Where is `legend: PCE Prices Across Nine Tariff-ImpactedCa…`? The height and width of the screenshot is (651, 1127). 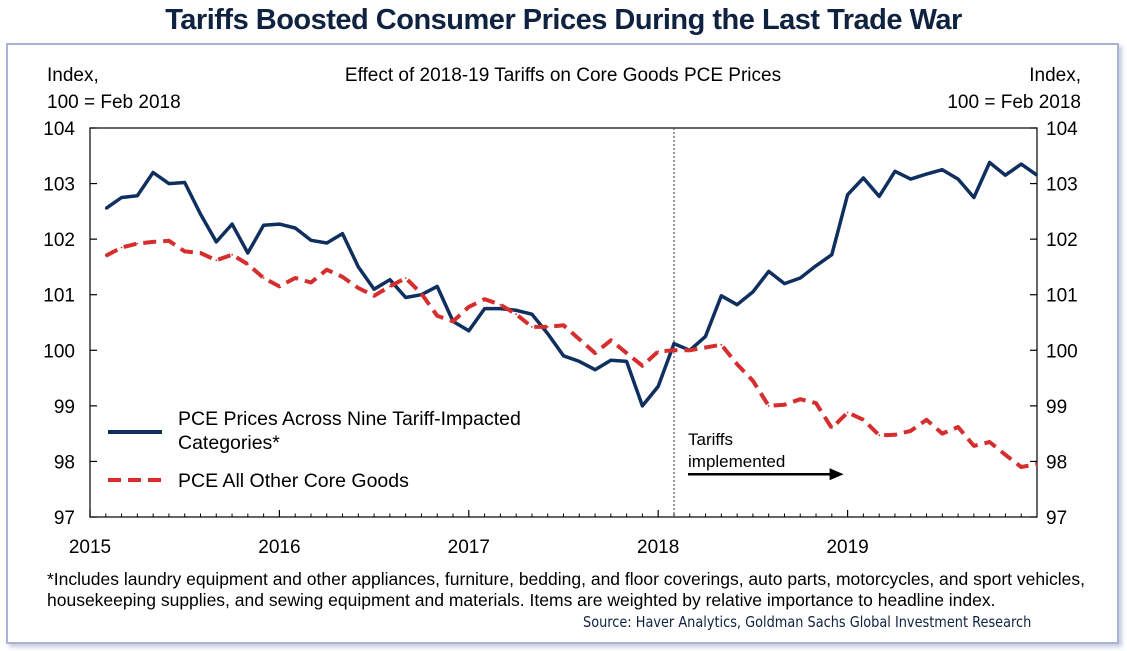
legend: PCE Prices Across Nine Tariff-ImpactedCa… is located at coordinates (314, 450).